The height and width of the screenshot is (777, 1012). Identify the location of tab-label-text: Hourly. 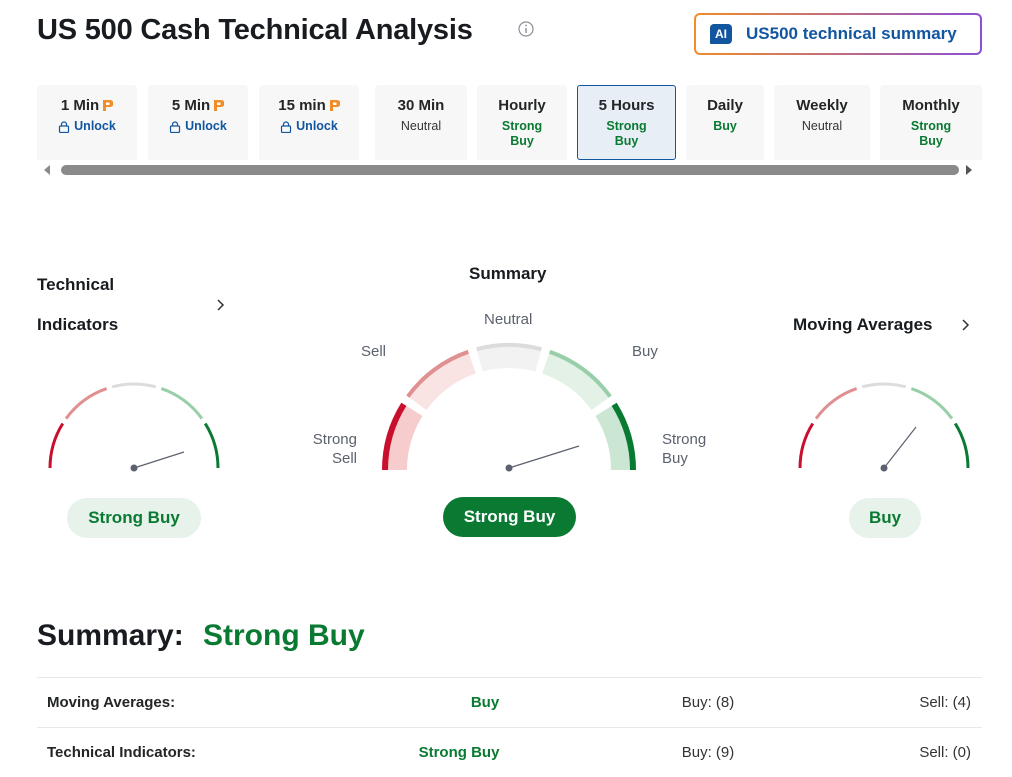
(522, 105).